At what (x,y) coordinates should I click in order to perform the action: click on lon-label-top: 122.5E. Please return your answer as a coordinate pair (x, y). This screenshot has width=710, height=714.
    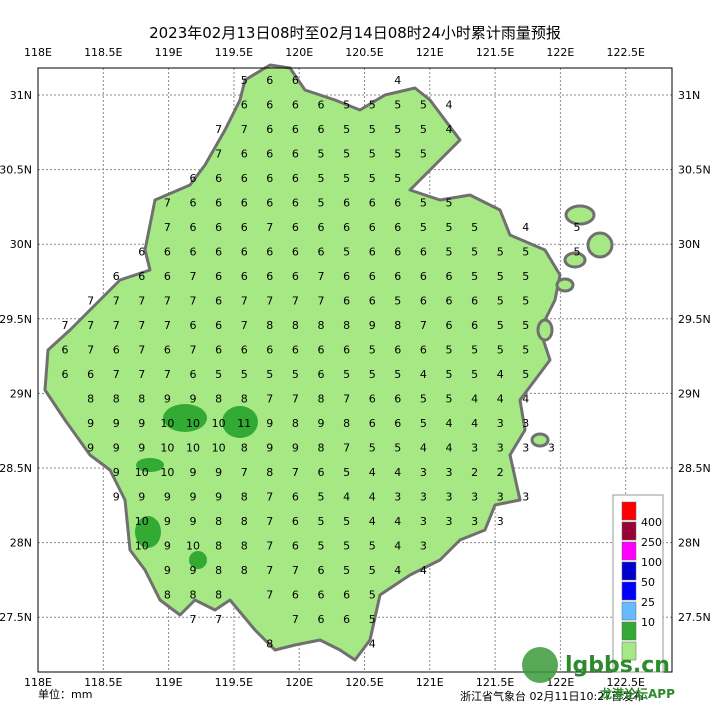
    Looking at the image, I should click on (625, 52).